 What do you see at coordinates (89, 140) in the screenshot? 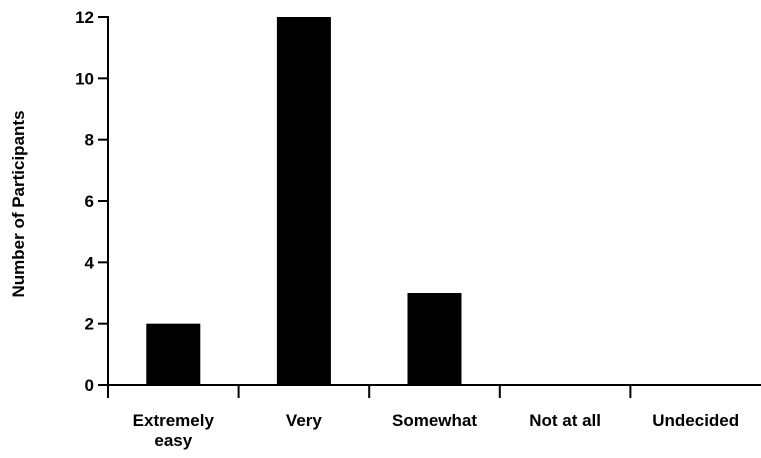
I see `y-tick-label: 8` at bounding box center [89, 140].